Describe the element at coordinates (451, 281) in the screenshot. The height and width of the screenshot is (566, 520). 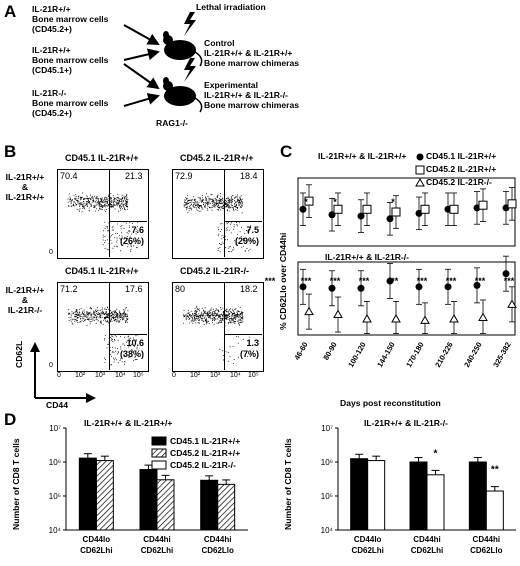
I see `significance-star: ***` at that location.